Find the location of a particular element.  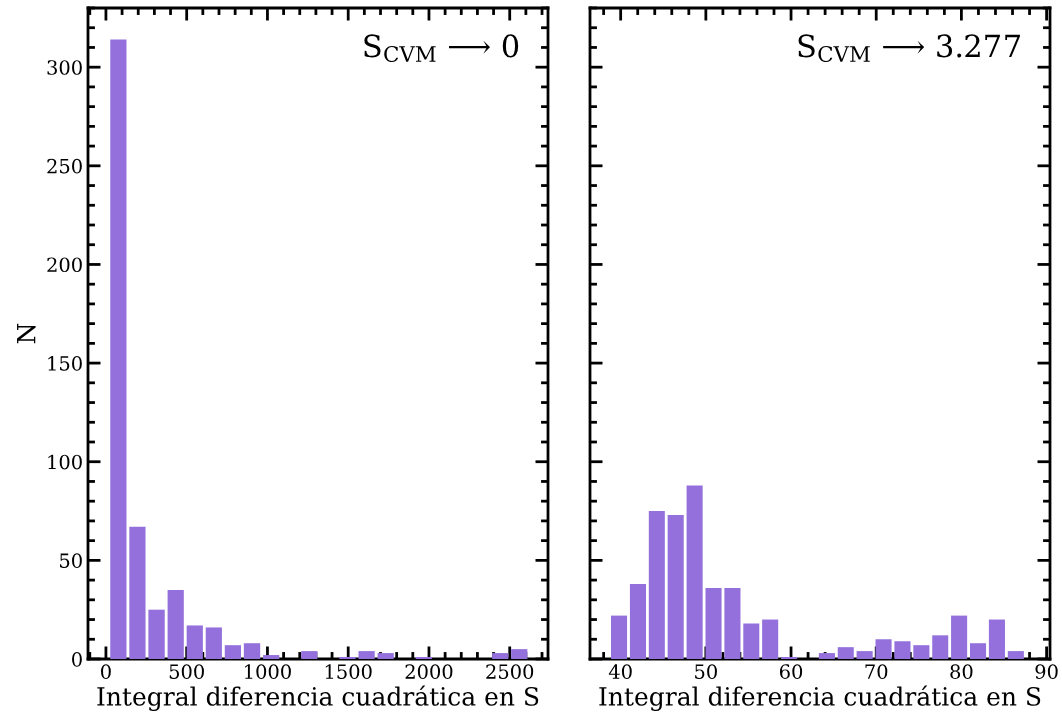

annotation: S$_{CVM}$ ⟶ 3.277 is located at coordinates (909, 48).